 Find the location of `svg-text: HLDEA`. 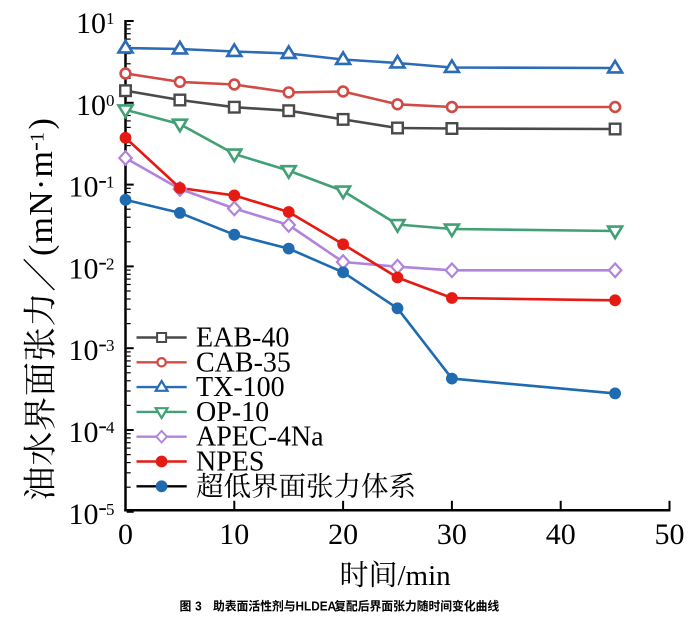

svg-text: HLDEA is located at coordinates (316, 606).